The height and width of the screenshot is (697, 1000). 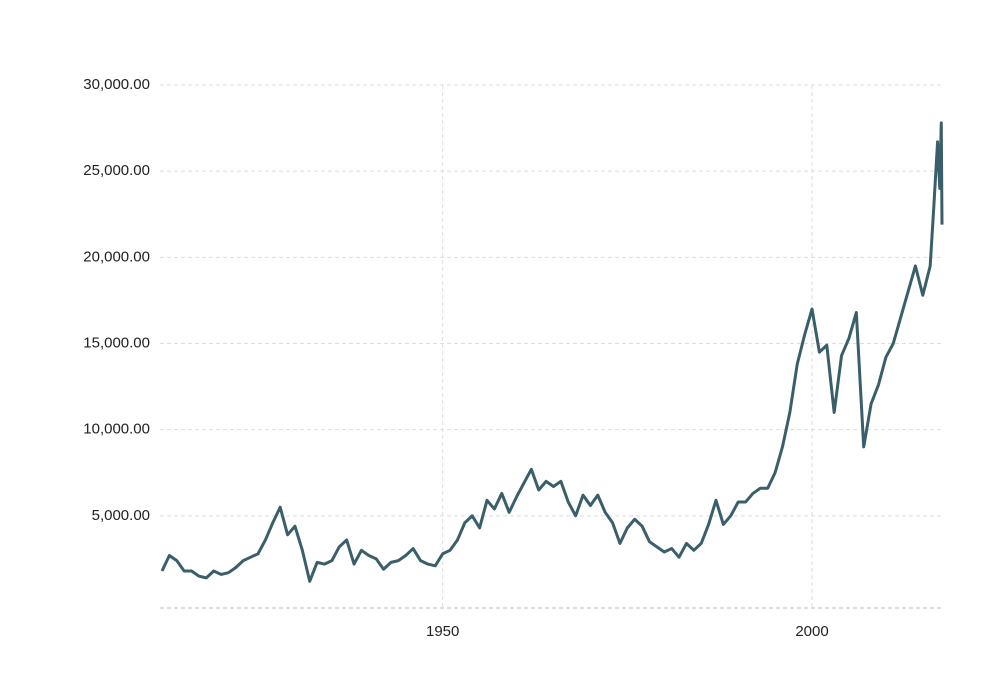 I want to click on y-tick-label: 30,000.00, so click(x=116, y=84).